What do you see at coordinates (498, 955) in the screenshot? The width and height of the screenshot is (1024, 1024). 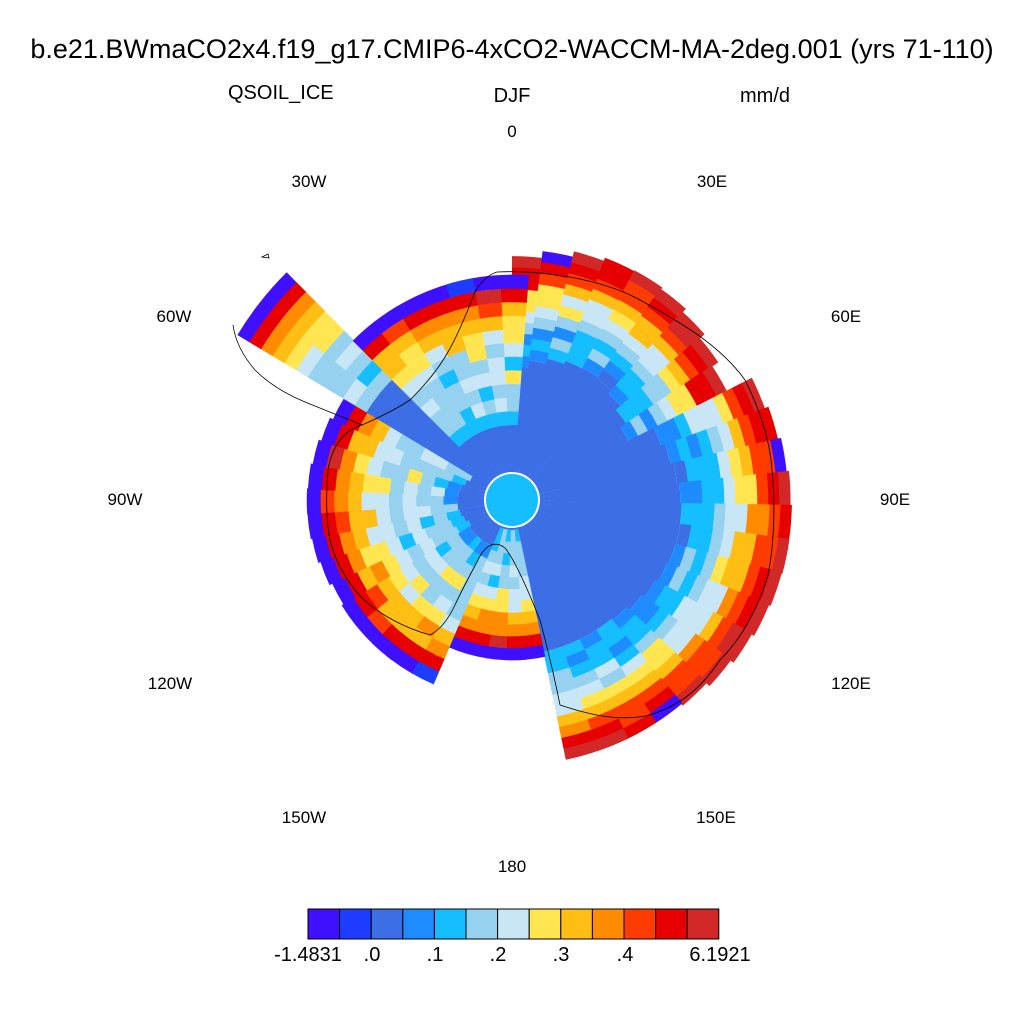 I see `colorbar-tick-label: .2` at bounding box center [498, 955].